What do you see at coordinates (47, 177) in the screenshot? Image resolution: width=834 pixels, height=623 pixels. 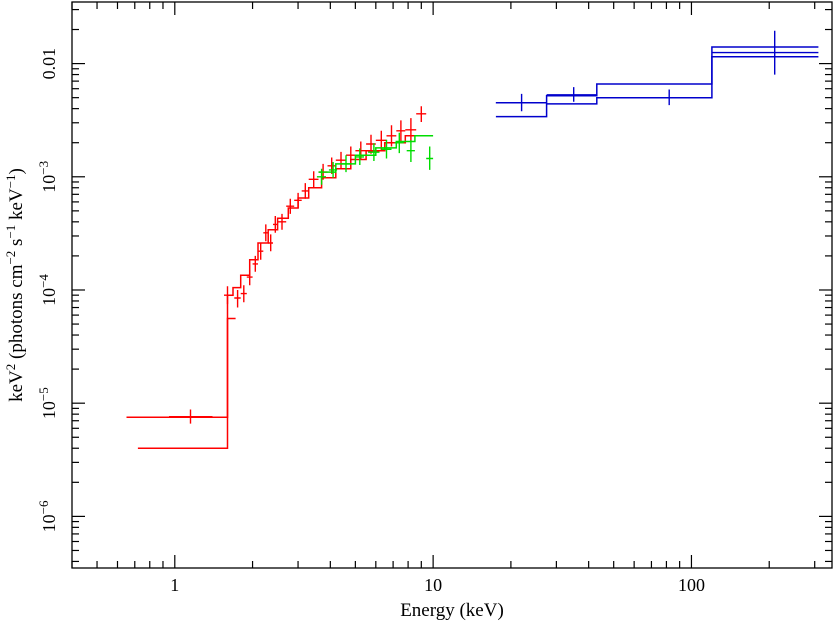 I see `y-tick-label: 10−3` at bounding box center [47, 177].